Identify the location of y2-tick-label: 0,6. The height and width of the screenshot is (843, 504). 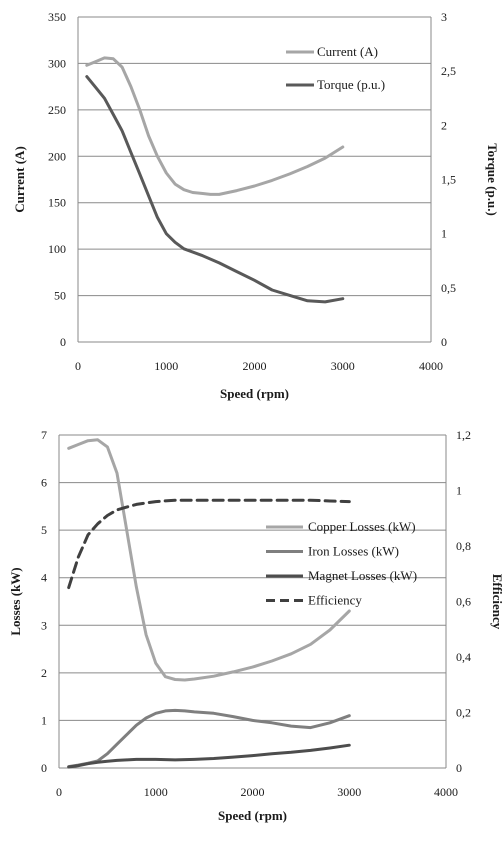
(463, 602).